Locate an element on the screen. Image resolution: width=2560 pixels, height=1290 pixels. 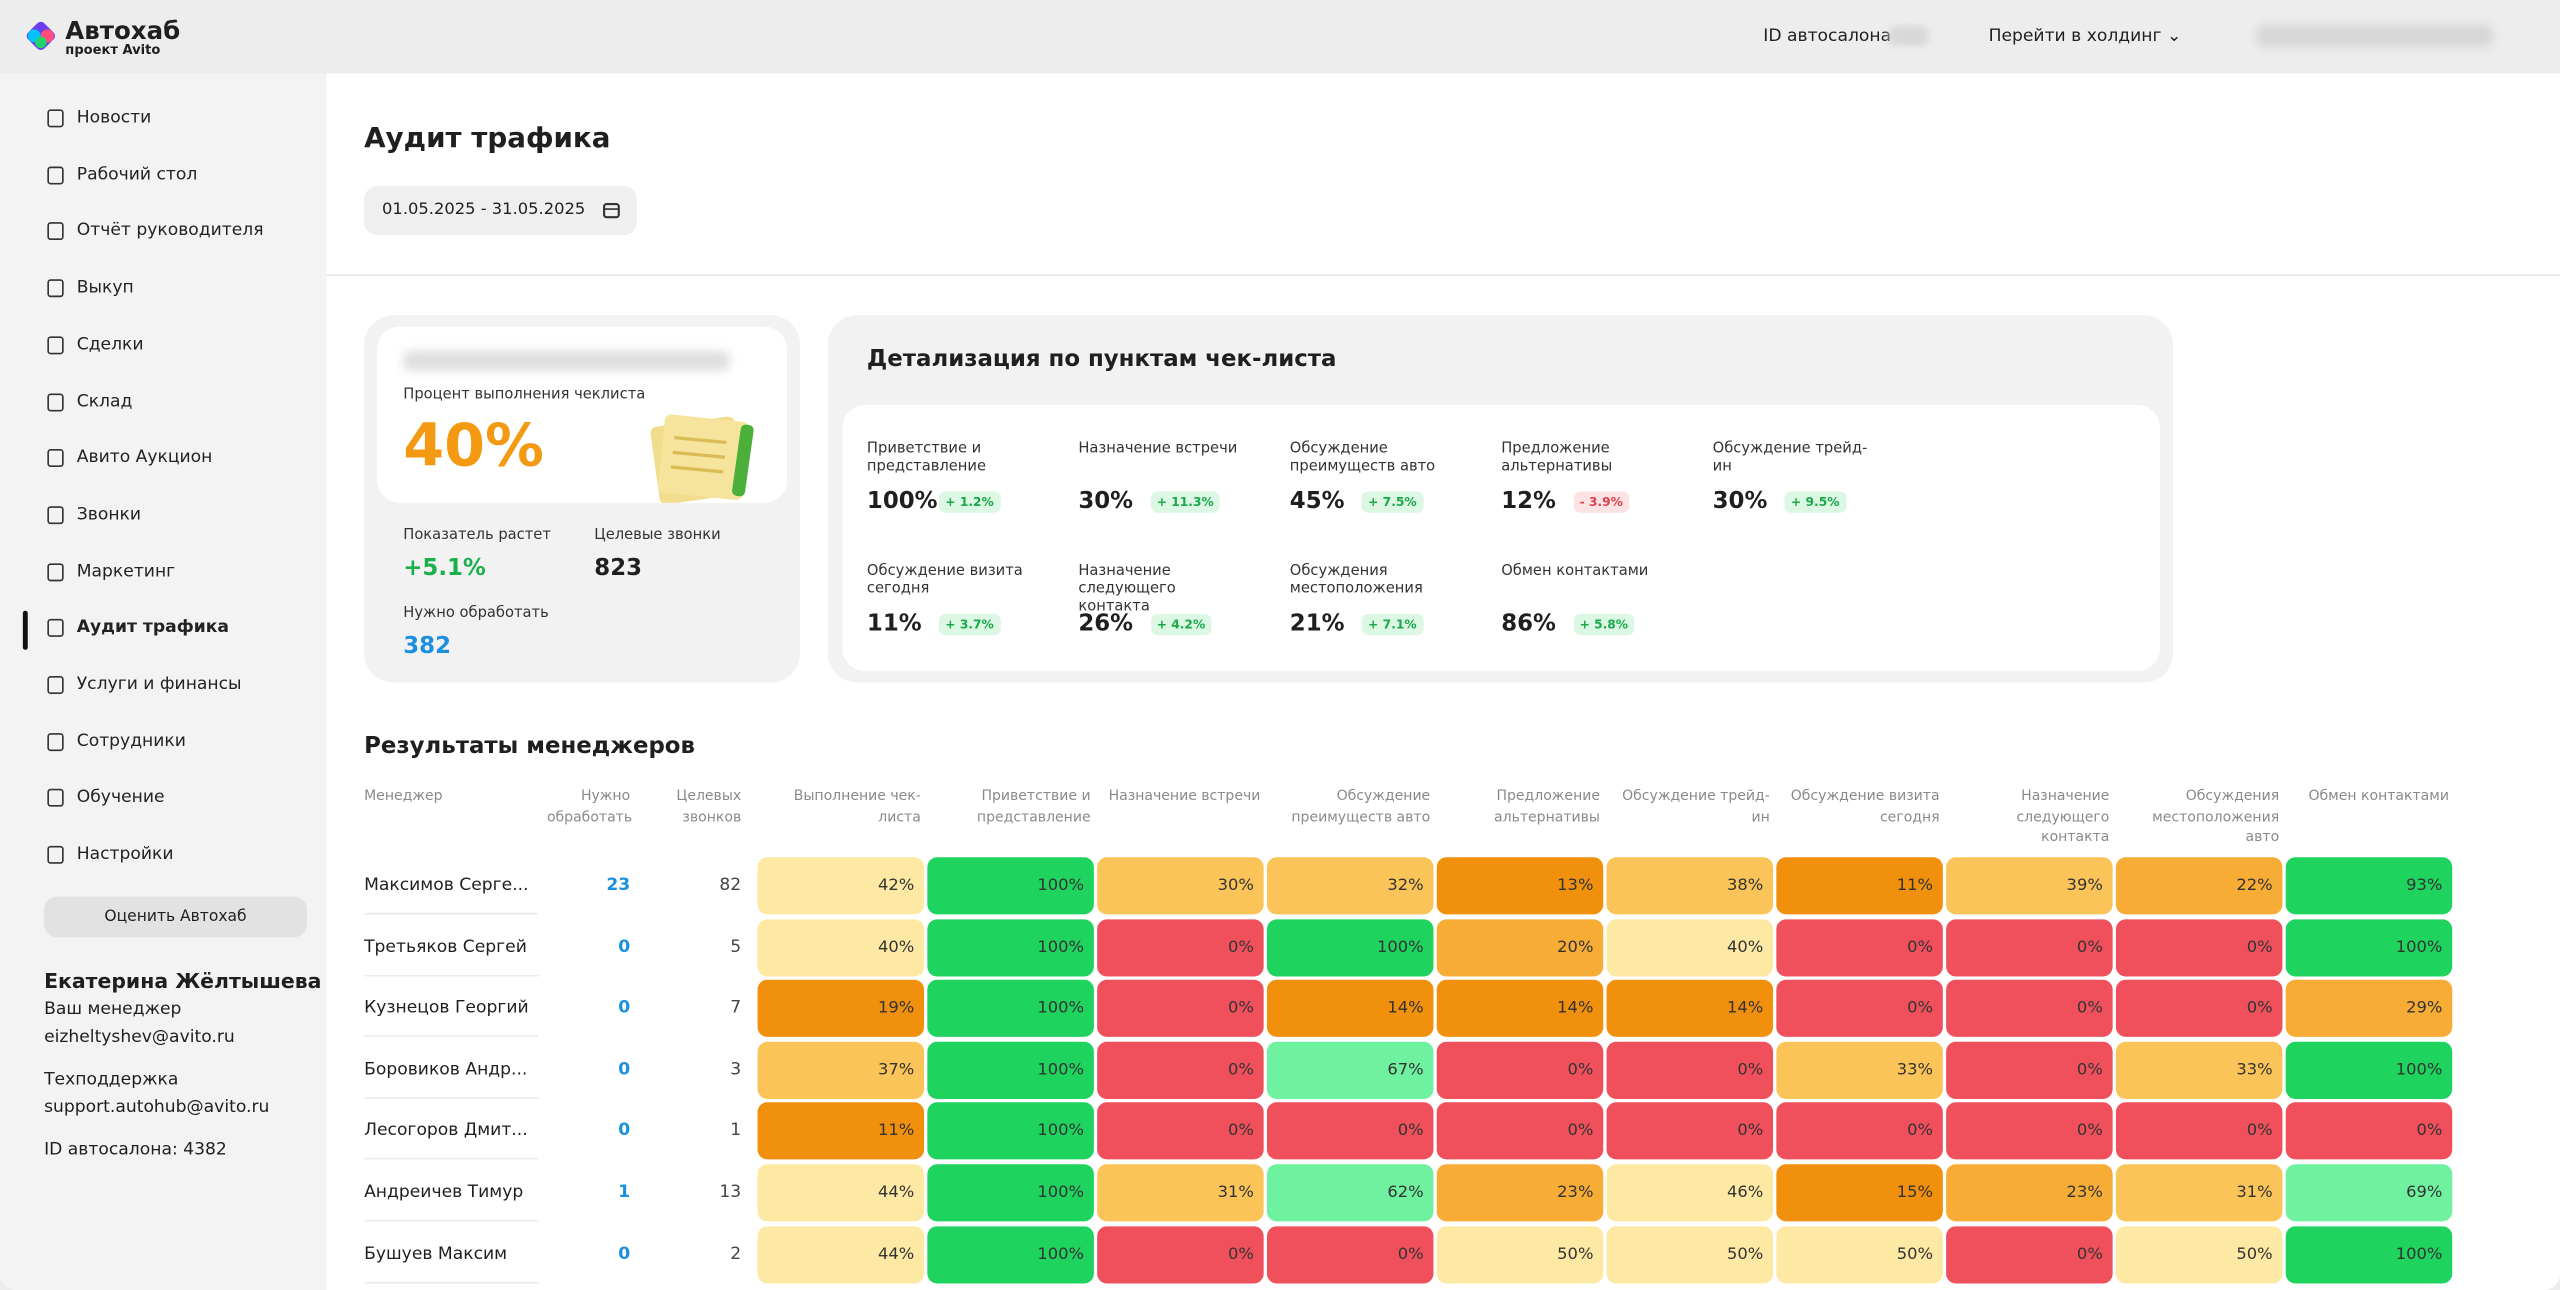
checklist-item-delta: + 7.5% is located at coordinates (1392, 502).